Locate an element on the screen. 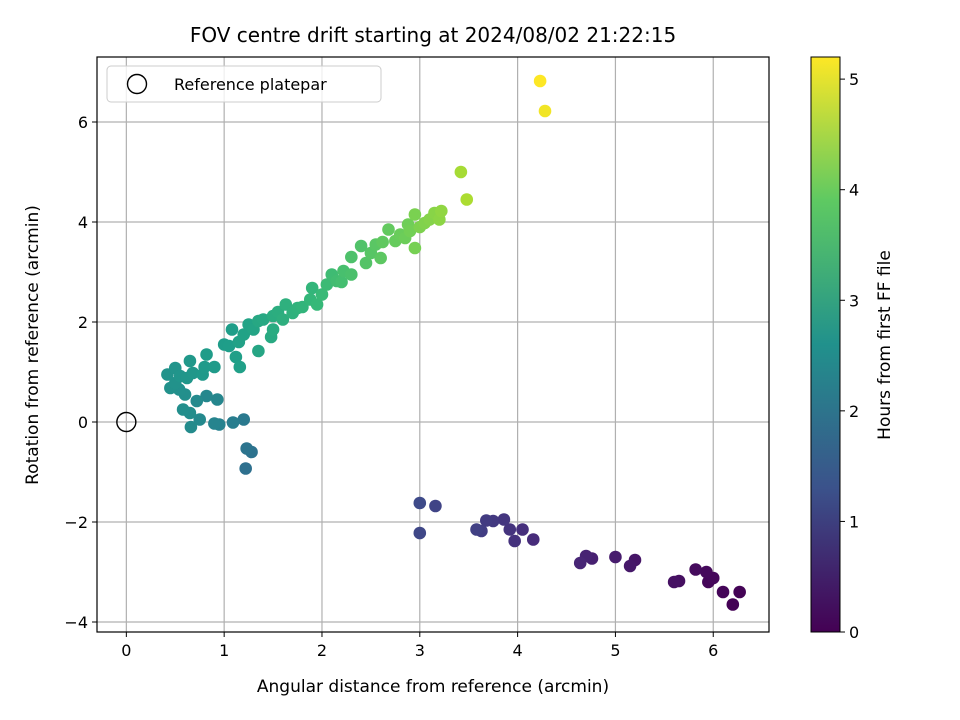  y-tick-label: −2 is located at coordinates (76, 522).